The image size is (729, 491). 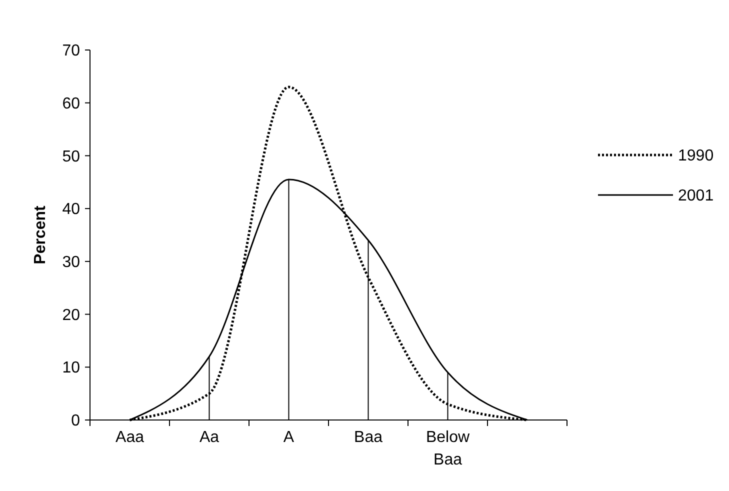 I want to click on y-tick-label: 20, so click(x=71, y=315).